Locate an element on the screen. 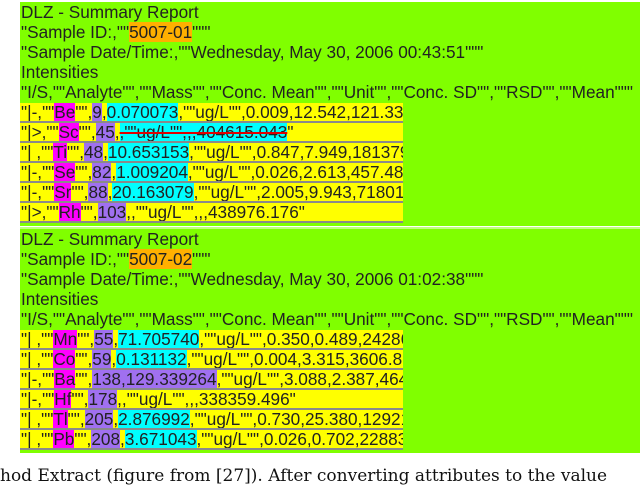 The width and height of the screenshot is (640, 486). text-segment: ,""ug/L"",0.026,0.702,228830.402" is located at coordinates (300, 439).